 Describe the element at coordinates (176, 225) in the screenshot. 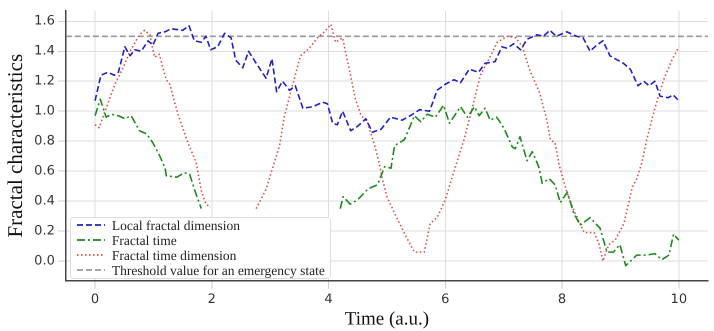

I see `legend-label: Local fractal dimension` at that location.